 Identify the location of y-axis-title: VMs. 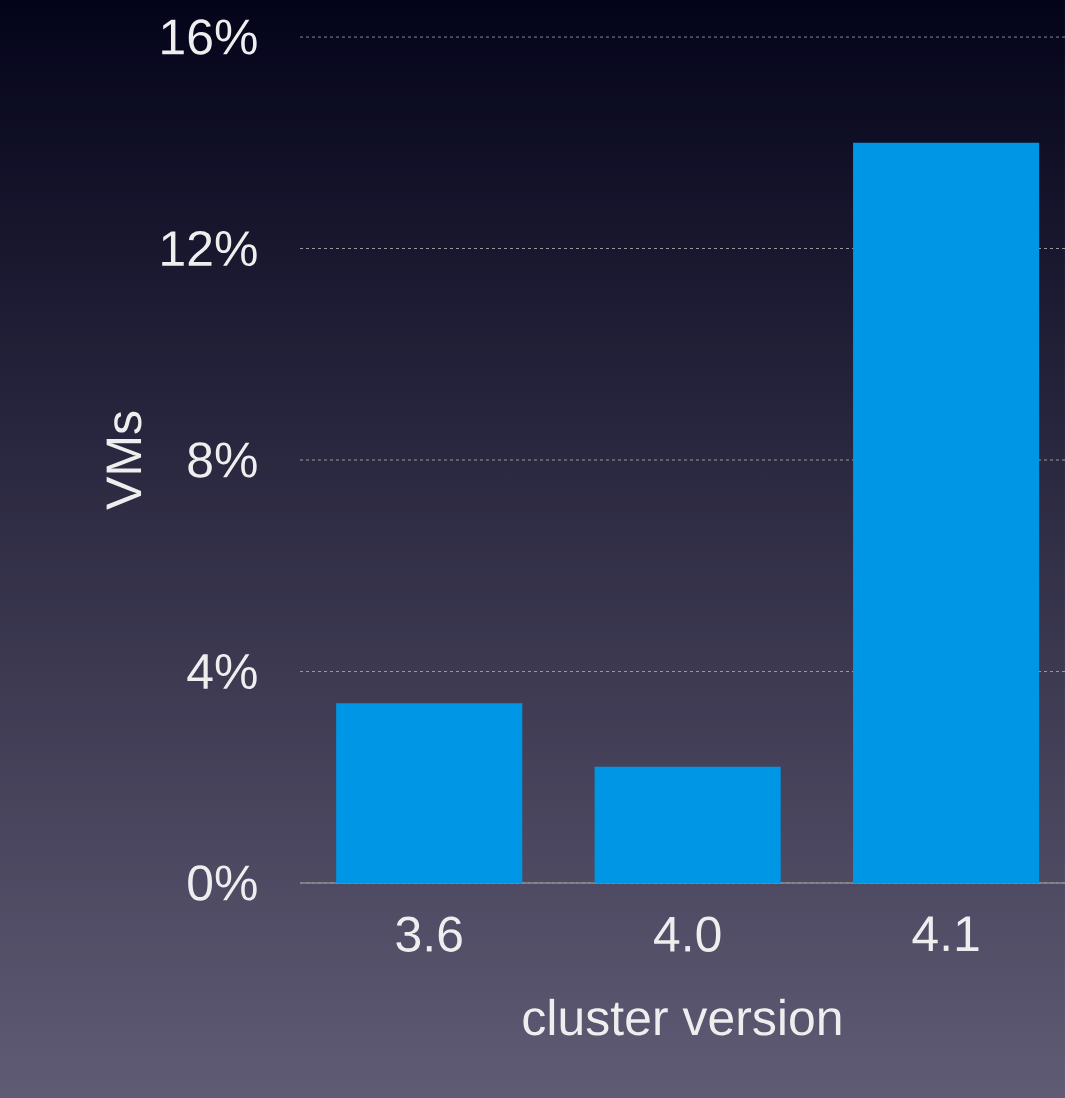
(124, 460).